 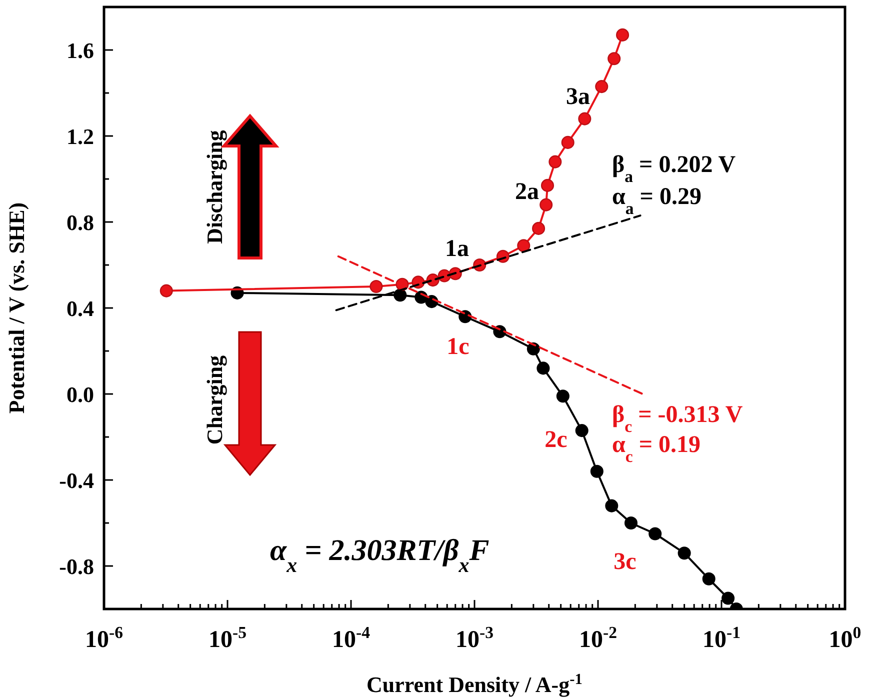 What do you see at coordinates (474, 683) in the screenshot?
I see `x-axis-title: Current Density / A-g$^{-1}$` at bounding box center [474, 683].